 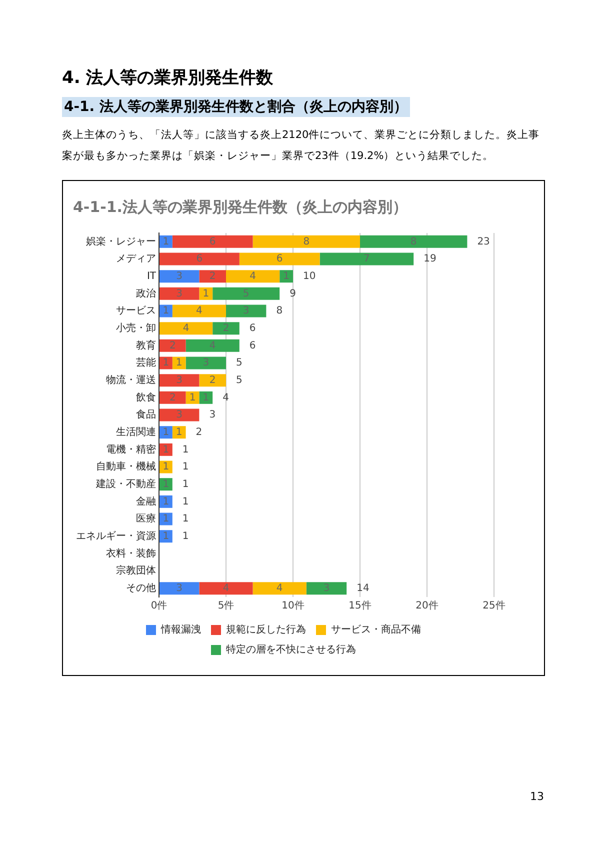 What do you see at coordinates (131, 553) in the screenshot?
I see `y-tick-label: 衣料・装飾` at bounding box center [131, 553].